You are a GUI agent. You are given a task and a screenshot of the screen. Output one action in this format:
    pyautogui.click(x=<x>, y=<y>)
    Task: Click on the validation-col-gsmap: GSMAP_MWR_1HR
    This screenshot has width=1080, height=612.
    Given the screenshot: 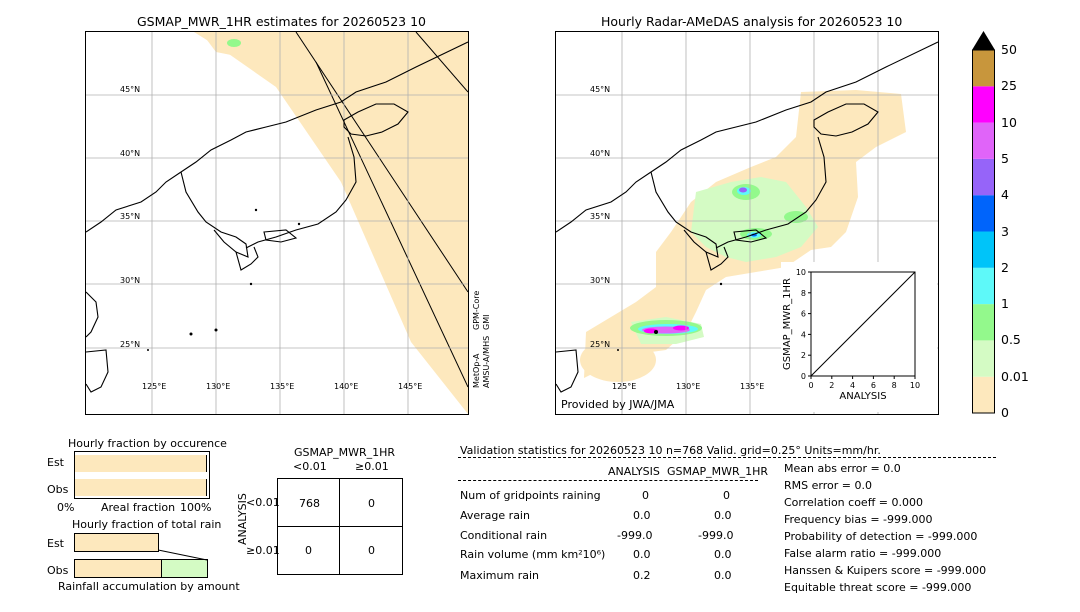 What is the action you would take?
    pyautogui.click(x=718, y=471)
    